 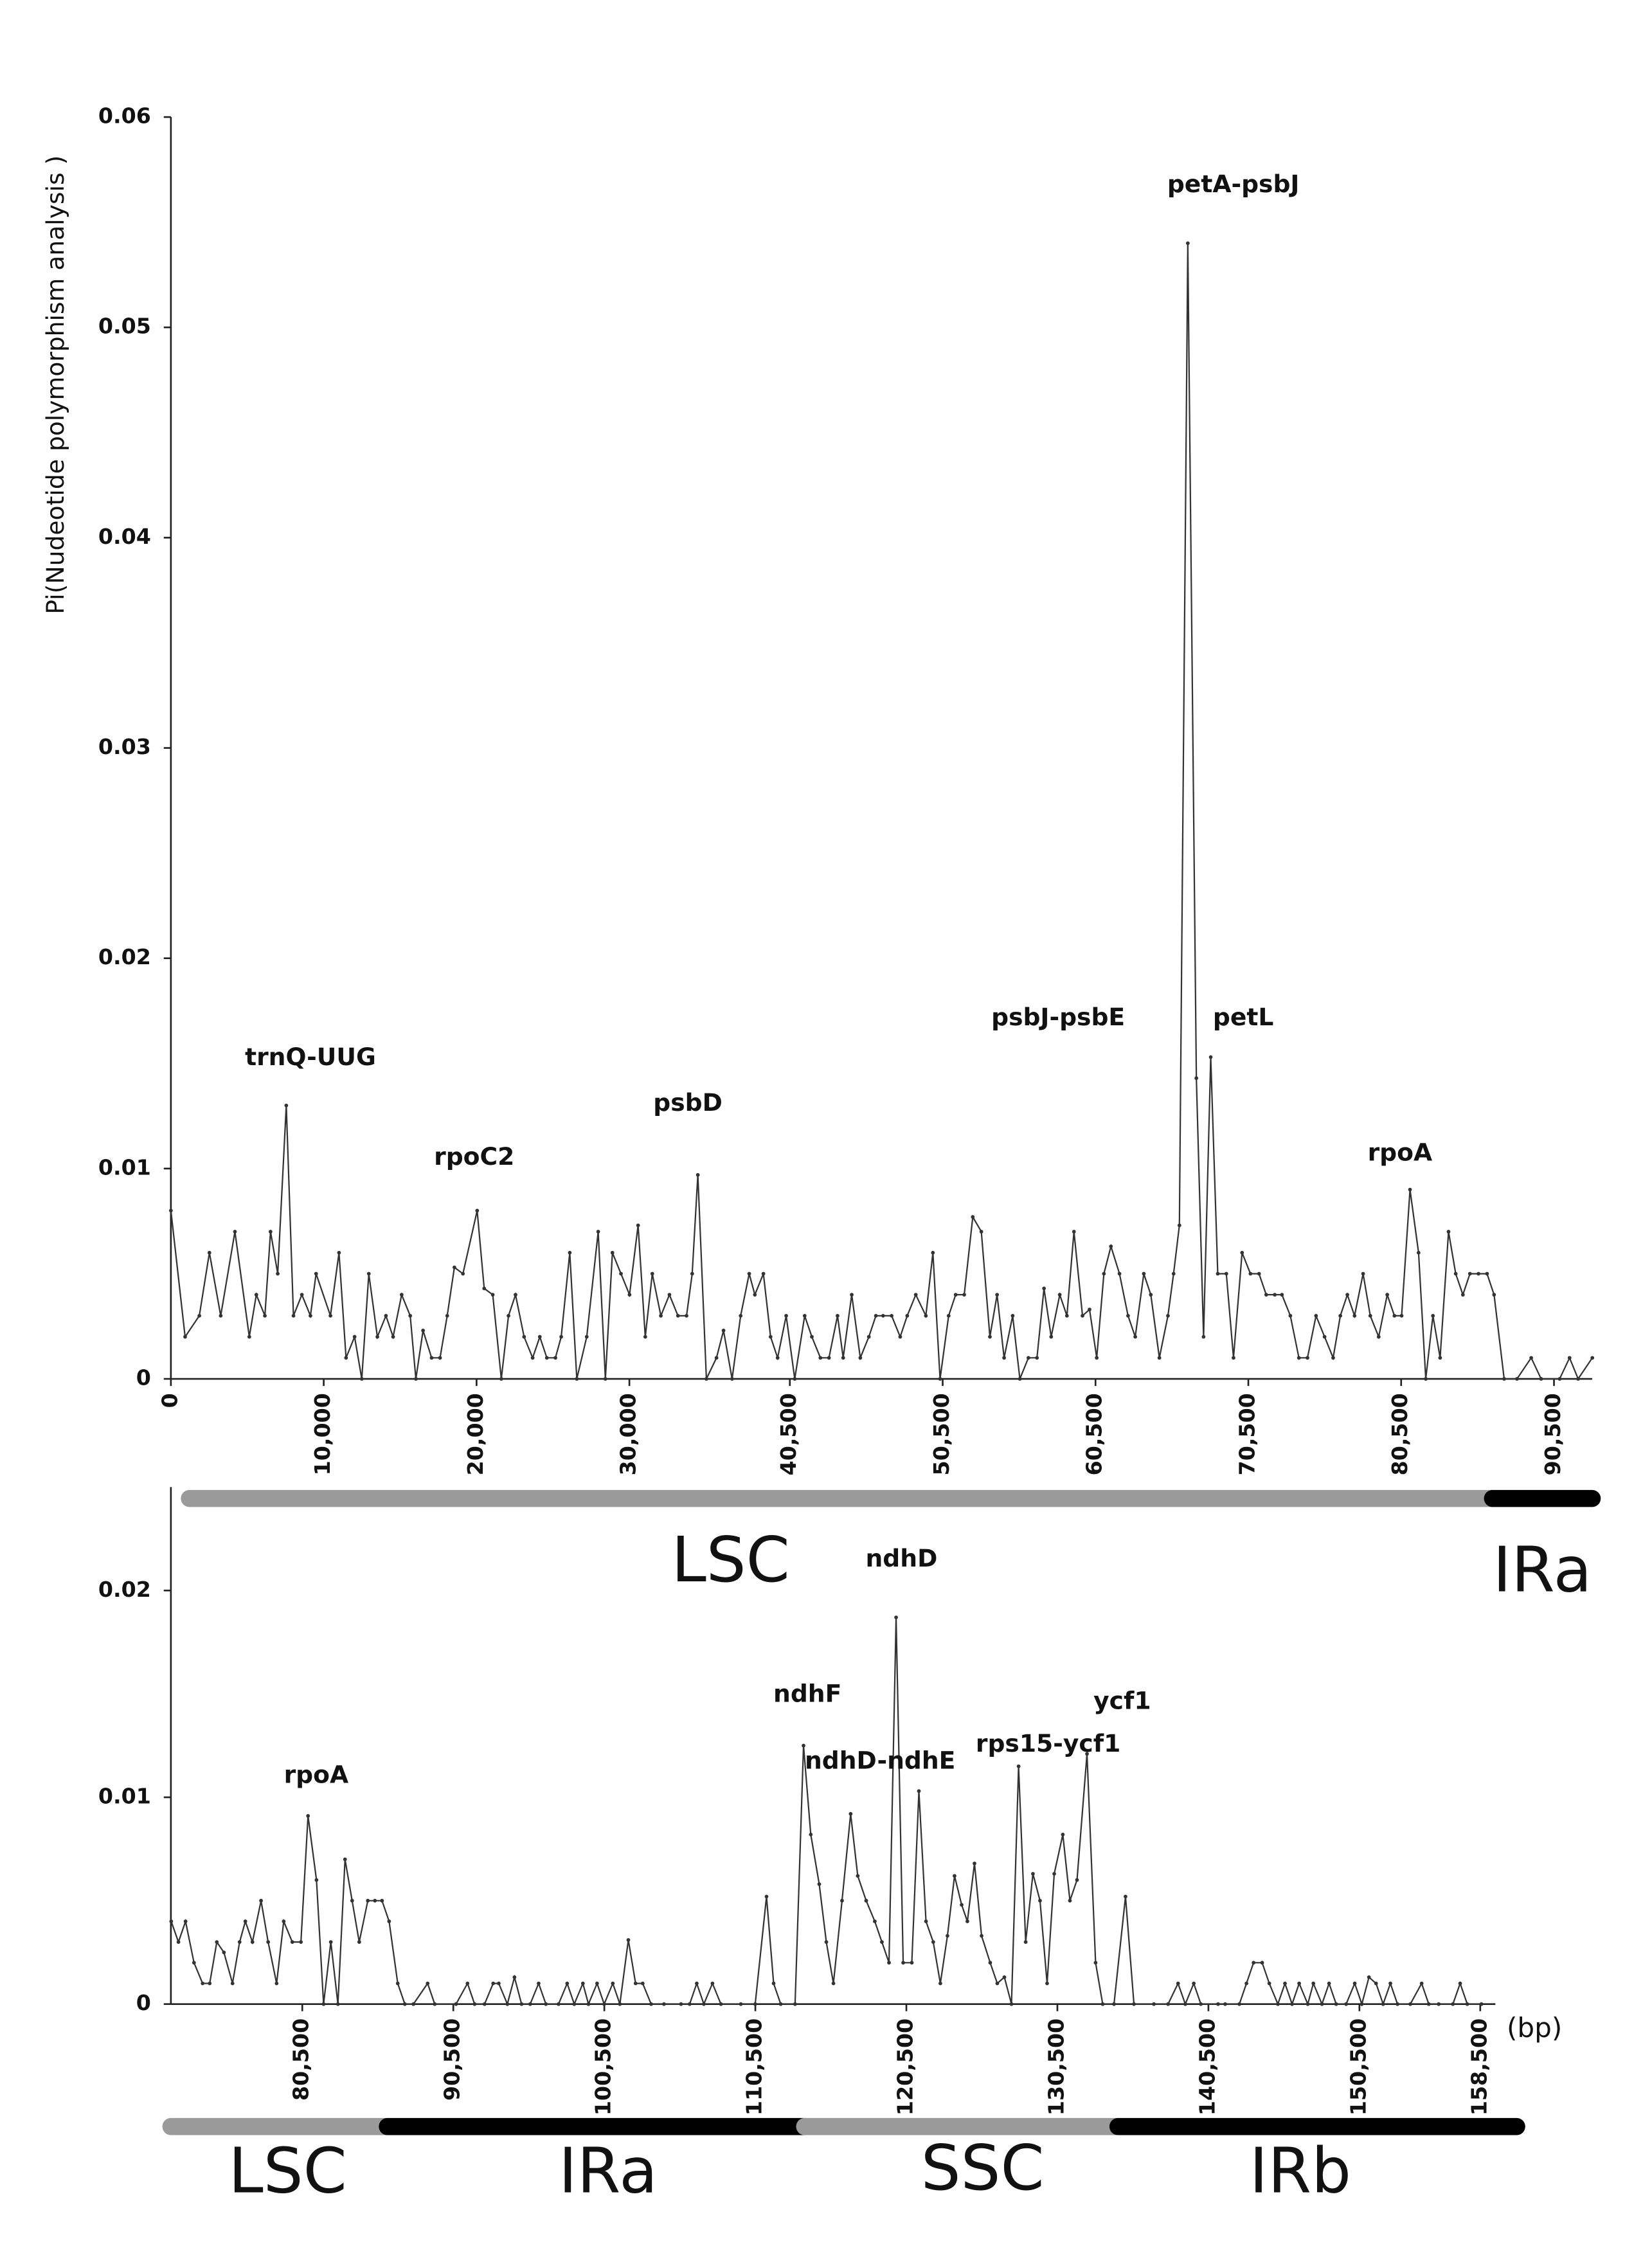 What do you see at coordinates (788, 1434) in the screenshot?
I see `x-tick-label: 40,500` at bounding box center [788, 1434].